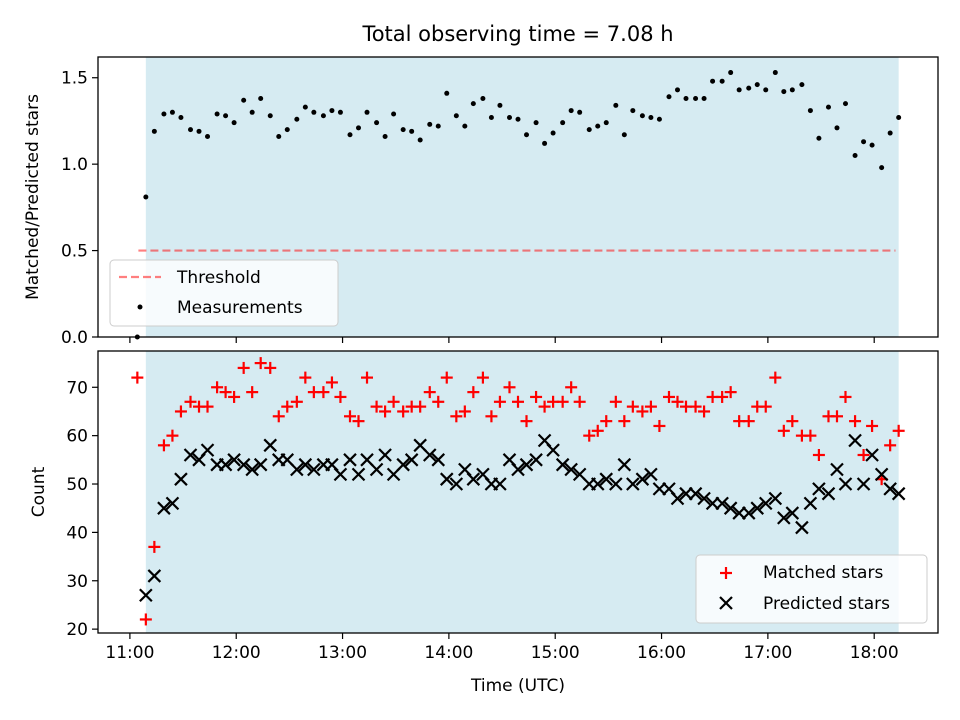 This screenshot has width=960, height=720. Describe the element at coordinates (77, 485) in the screenshot. I see `count-y-tick-label: 50` at that location.